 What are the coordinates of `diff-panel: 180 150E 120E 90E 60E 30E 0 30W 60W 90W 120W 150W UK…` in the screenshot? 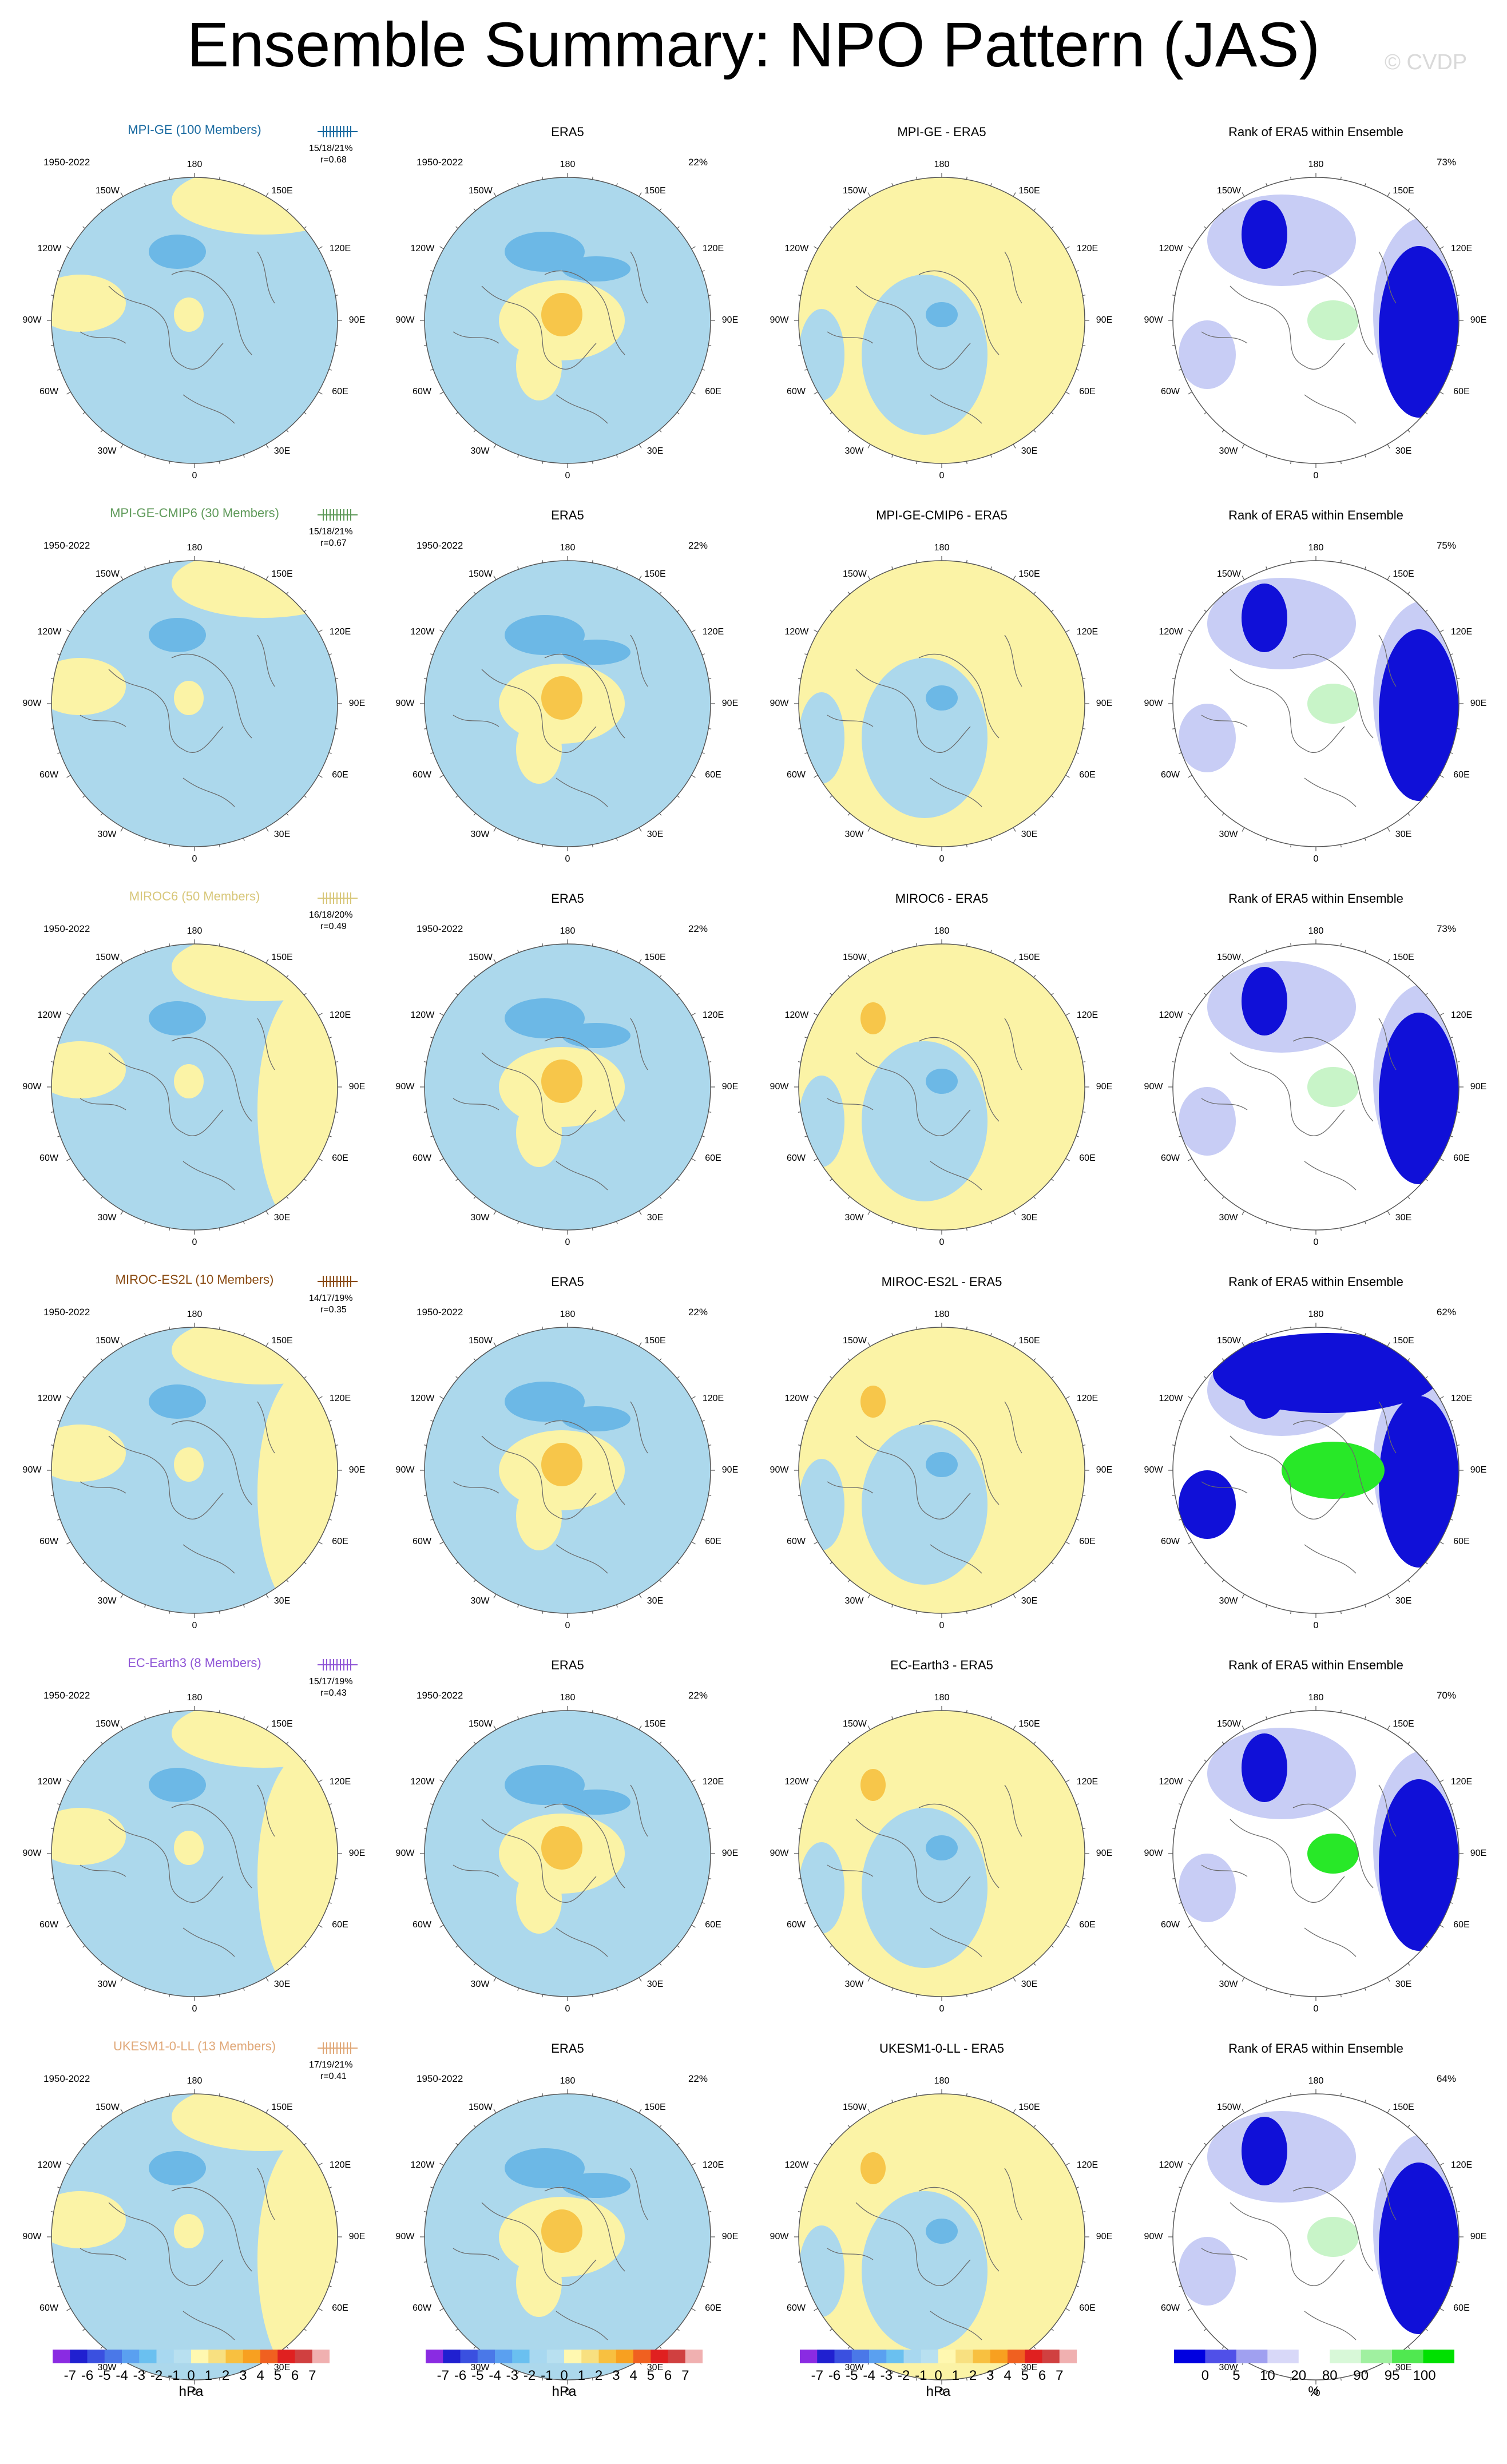 It's located at (941, 2222).